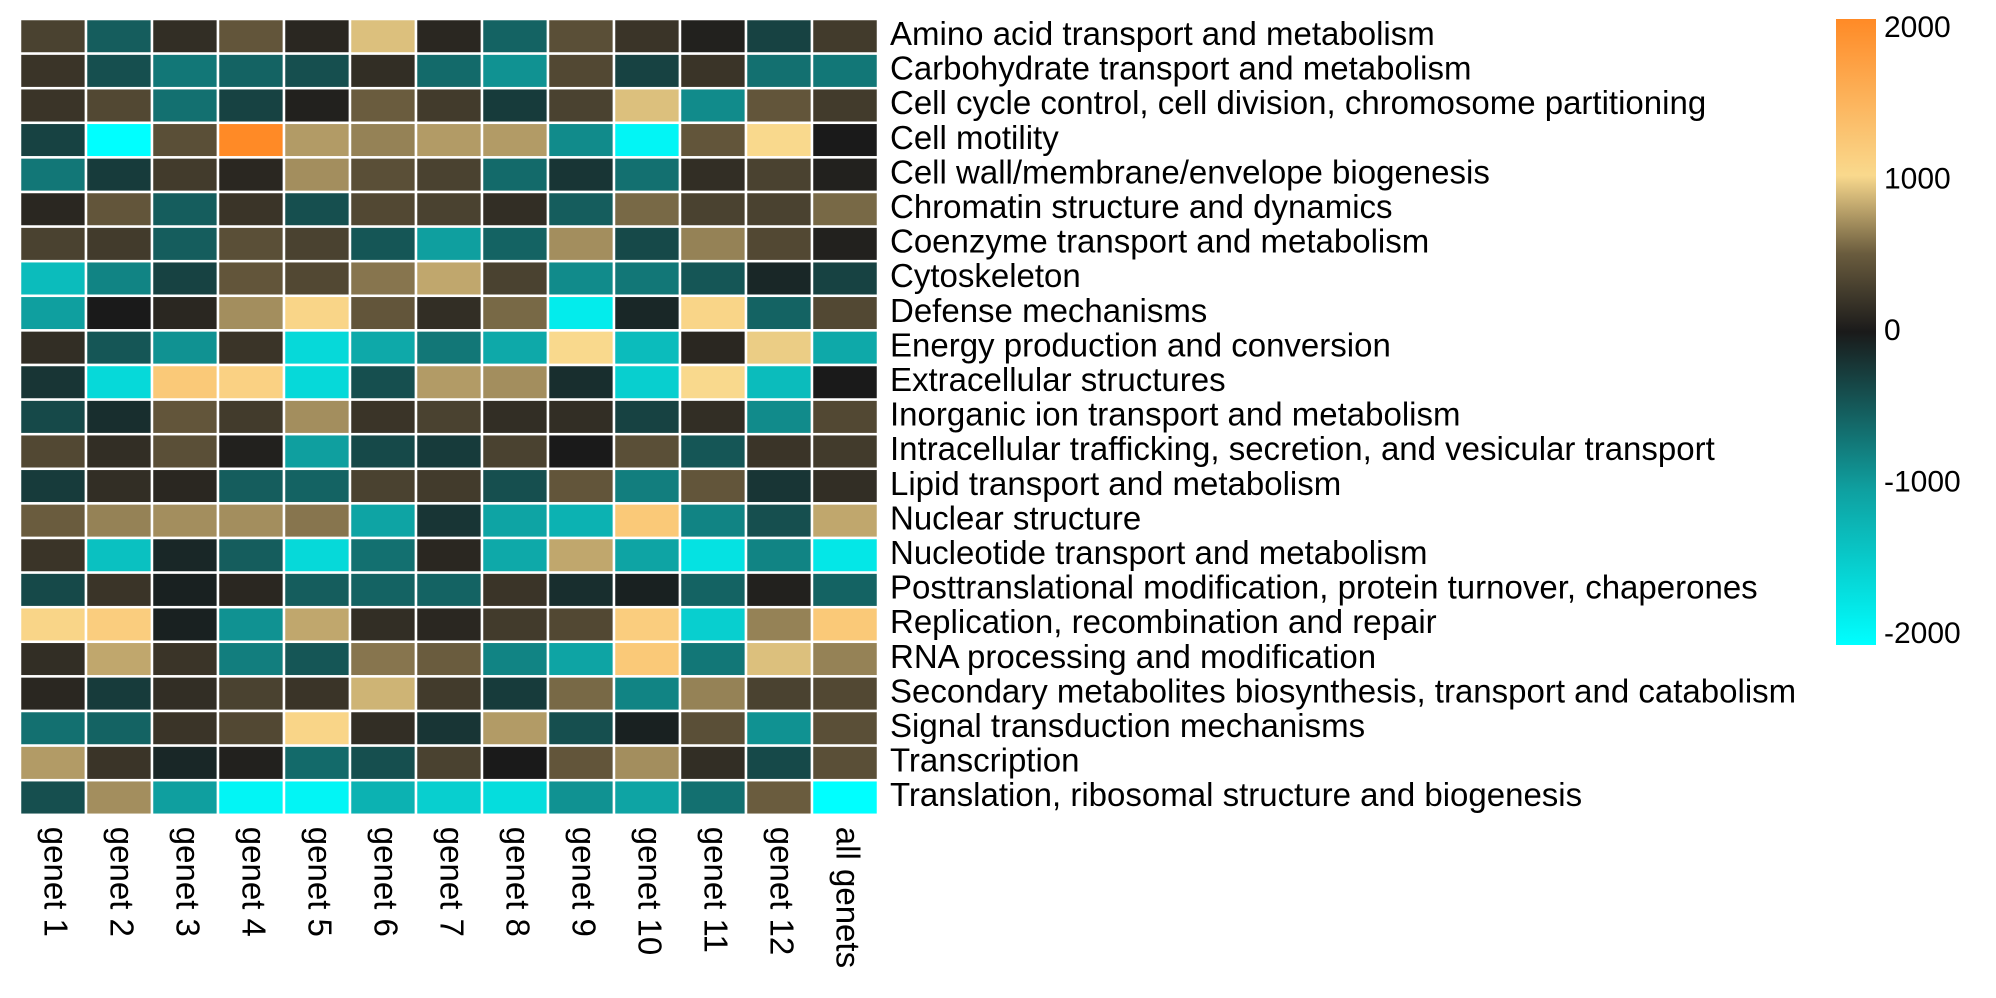 The image size is (1996, 998). Describe the element at coordinates (1180, 68) in the screenshot. I see `row-label: Carbohydrate transport and metabolism` at that location.